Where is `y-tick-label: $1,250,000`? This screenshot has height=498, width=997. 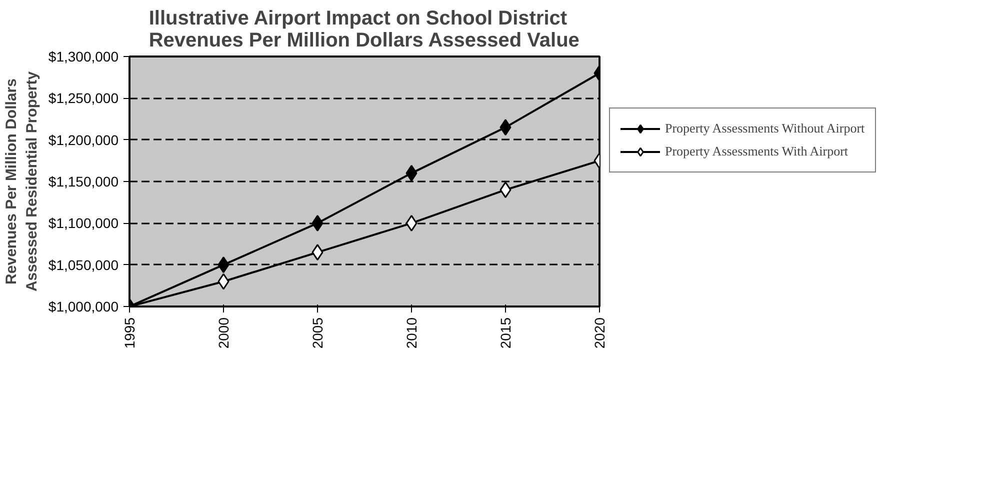
y-tick-label: $1,250,000 is located at coordinates (83, 98).